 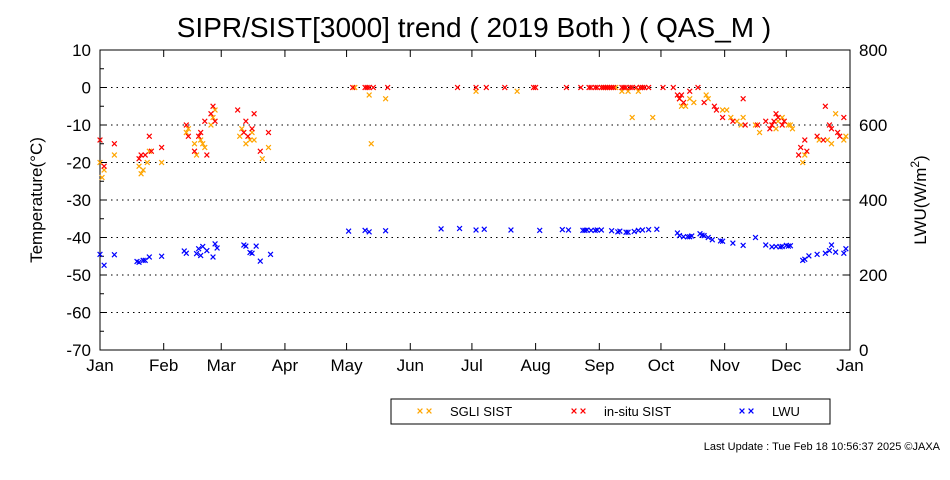 What do you see at coordinates (751, 411) in the screenshot?
I see `legend-marker-lwu` at bounding box center [751, 411].